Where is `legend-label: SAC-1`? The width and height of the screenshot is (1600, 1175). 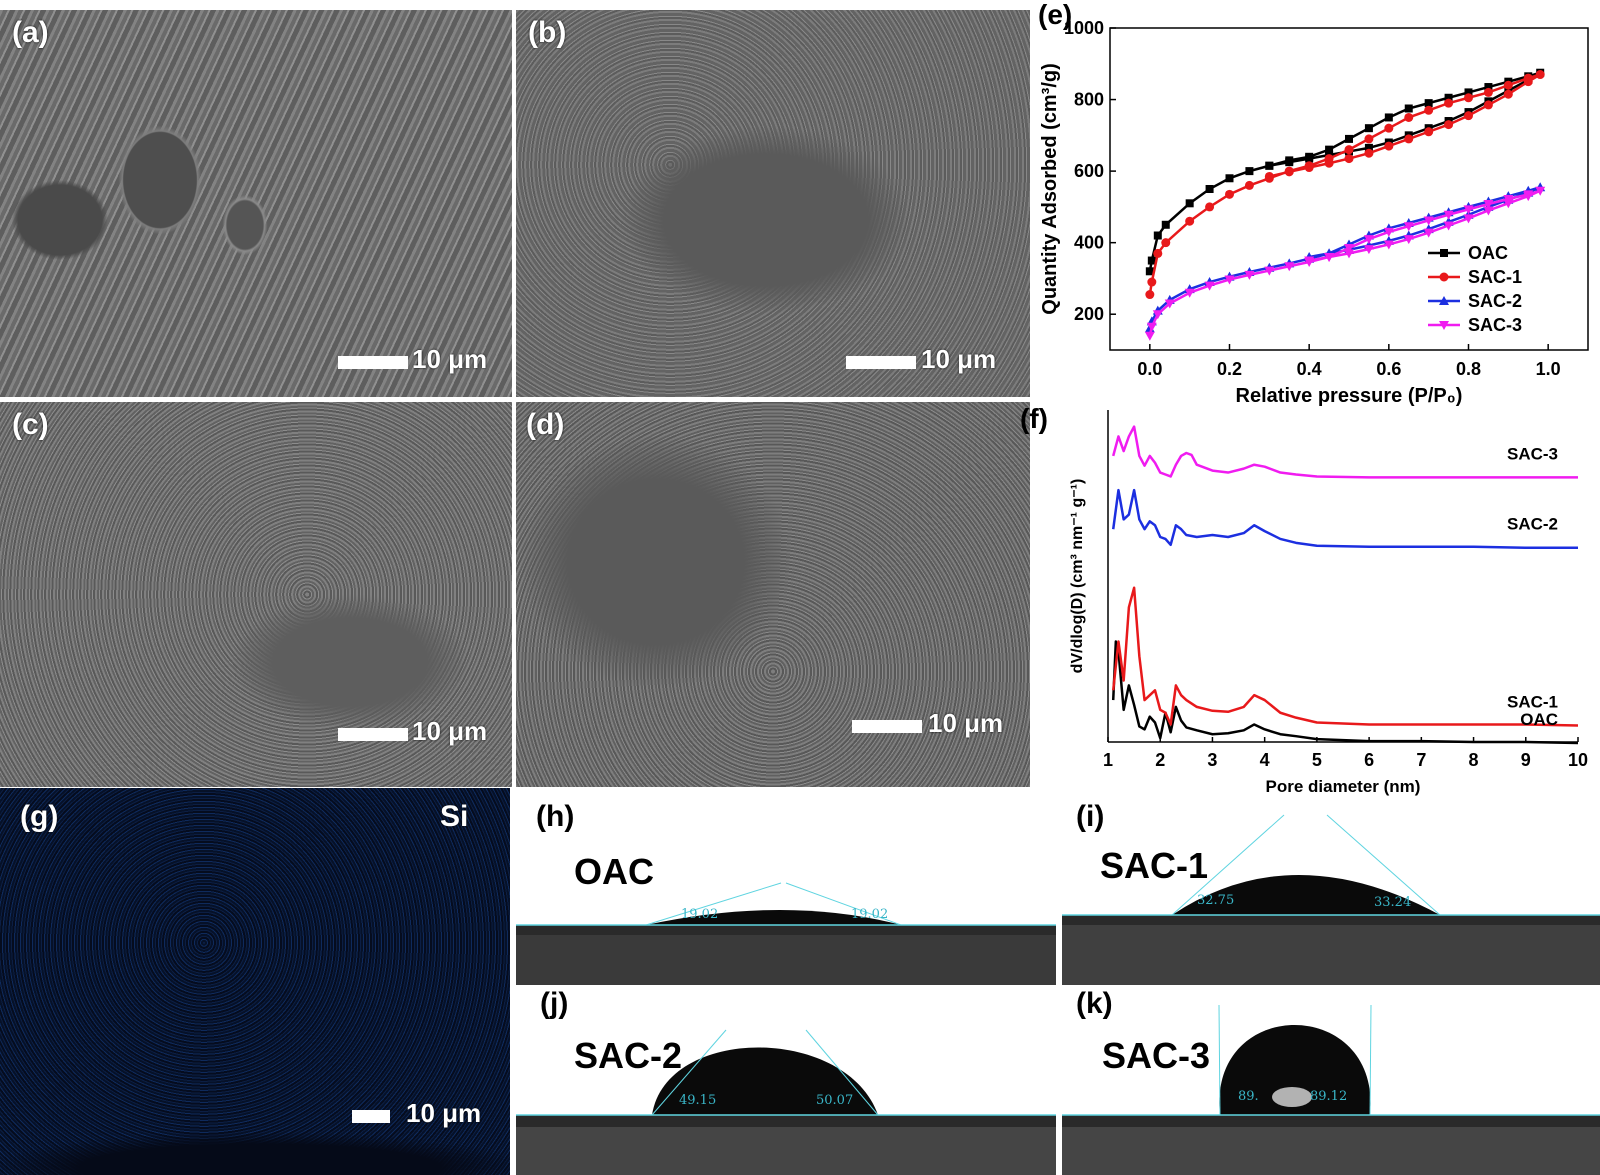 legend-label: SAC-1 is located at coordinates (1495, 277).